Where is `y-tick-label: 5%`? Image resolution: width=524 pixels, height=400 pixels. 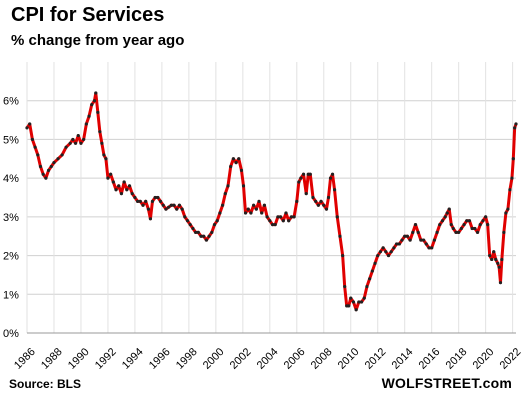 y-tick-label: 5% is located at coordinates (11, 140).